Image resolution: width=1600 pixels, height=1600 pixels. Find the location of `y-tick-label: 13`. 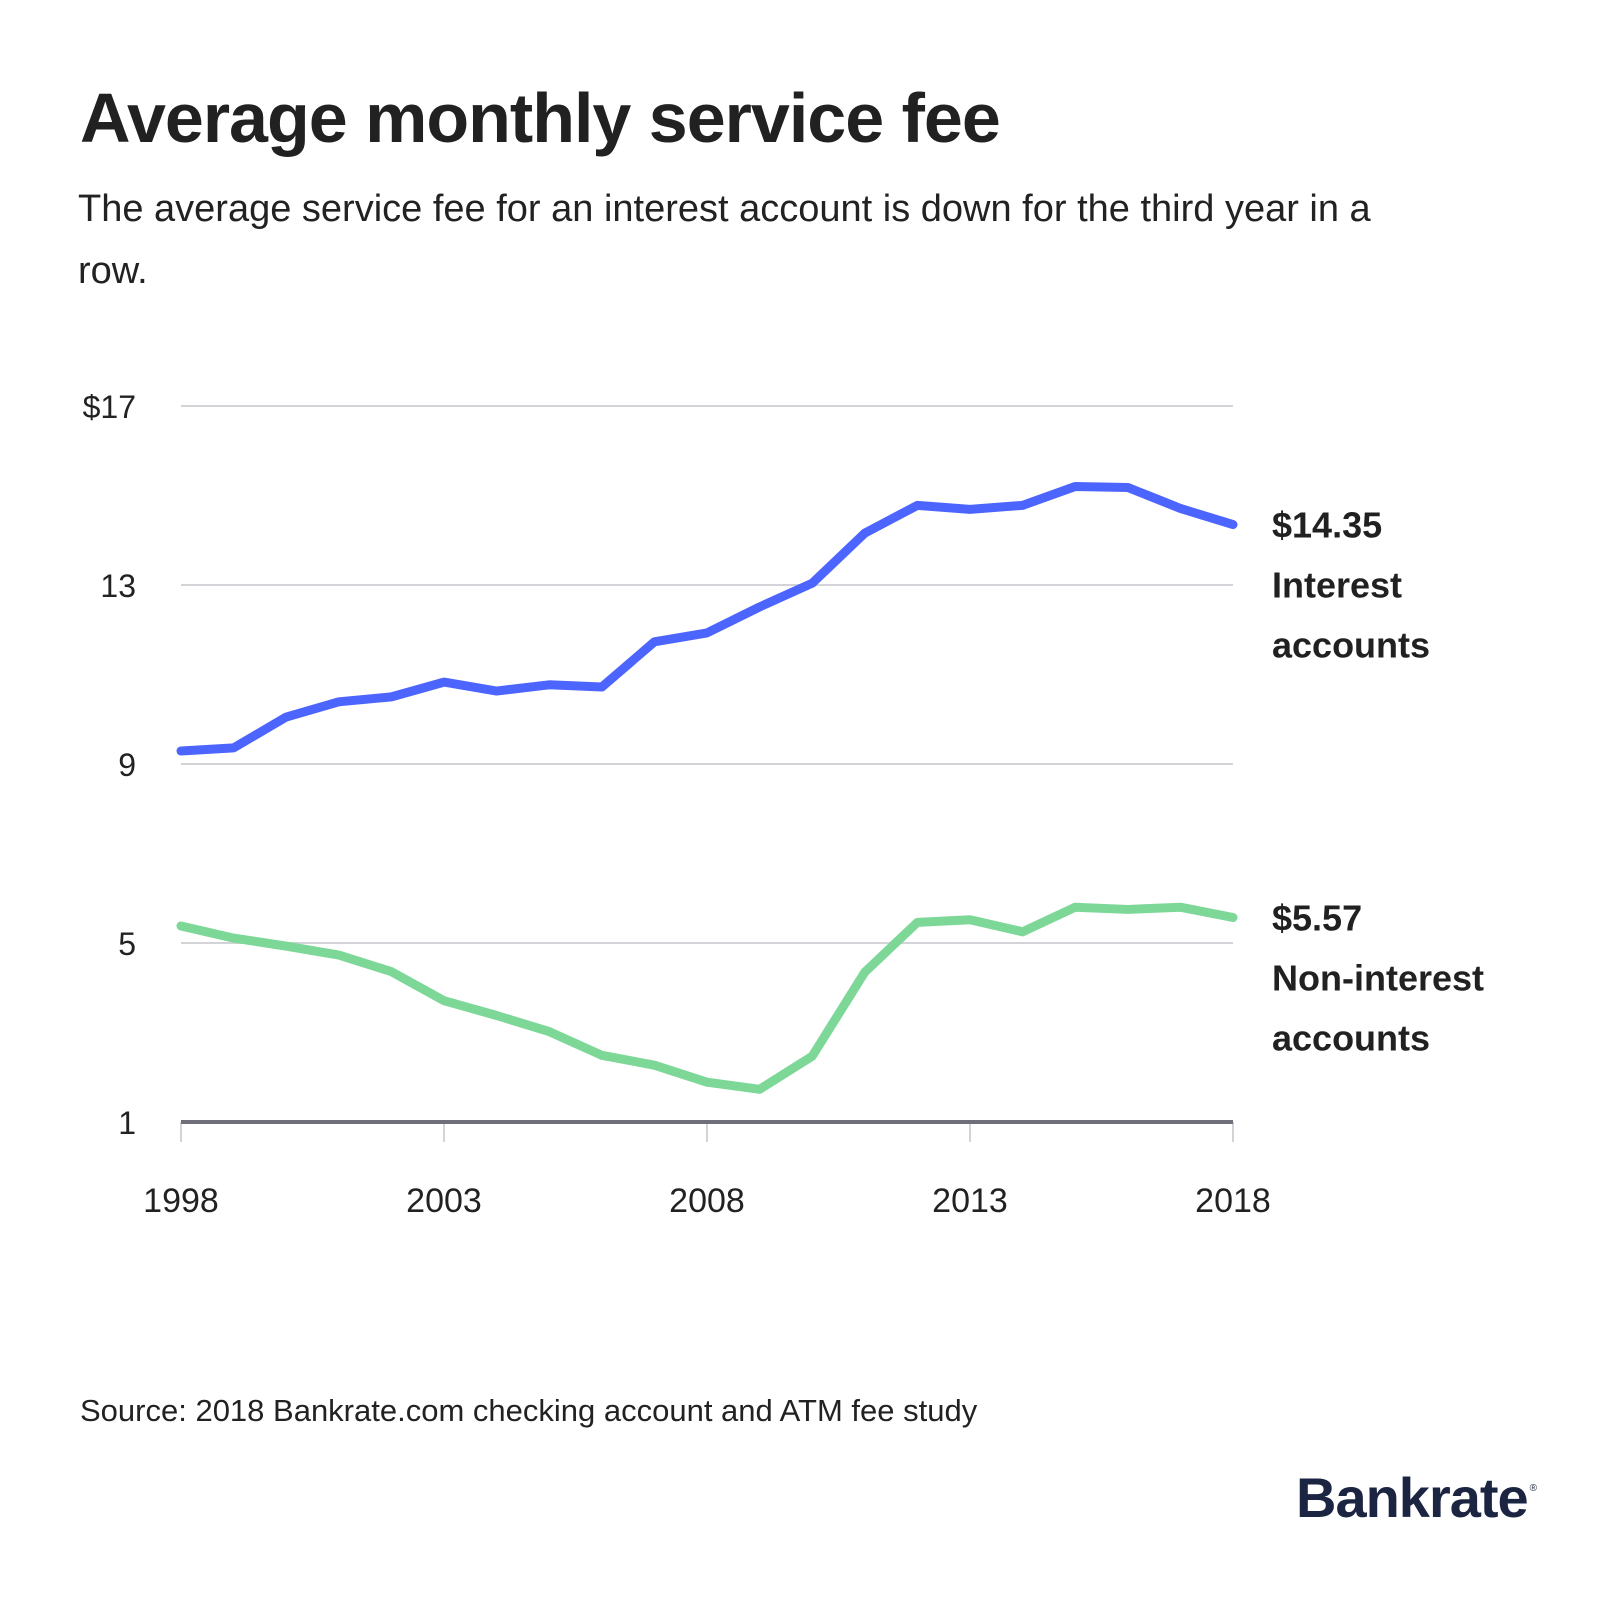

y-tick-label: 13 is located at coordinates (118, 586).